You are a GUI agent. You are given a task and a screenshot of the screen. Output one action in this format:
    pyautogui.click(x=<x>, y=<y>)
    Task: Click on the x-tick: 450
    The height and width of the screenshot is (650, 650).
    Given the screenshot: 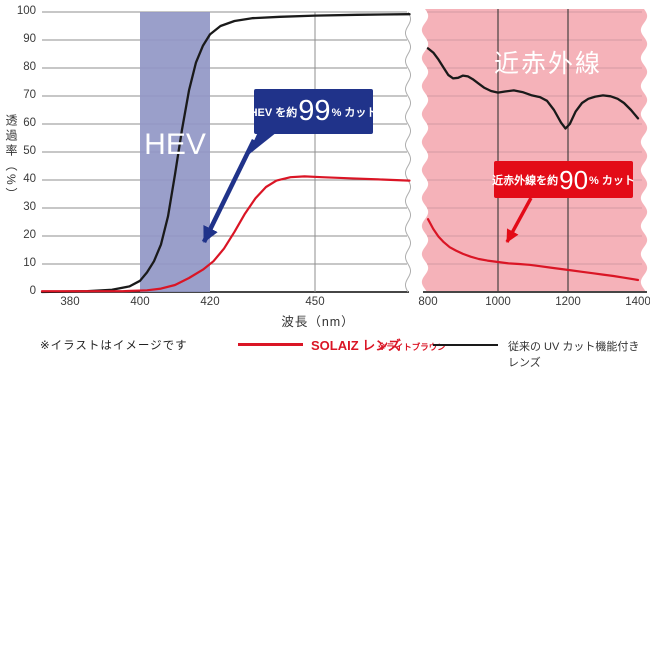 What is the action you would take?
    pyautogui.click(x=315, y=302)
    